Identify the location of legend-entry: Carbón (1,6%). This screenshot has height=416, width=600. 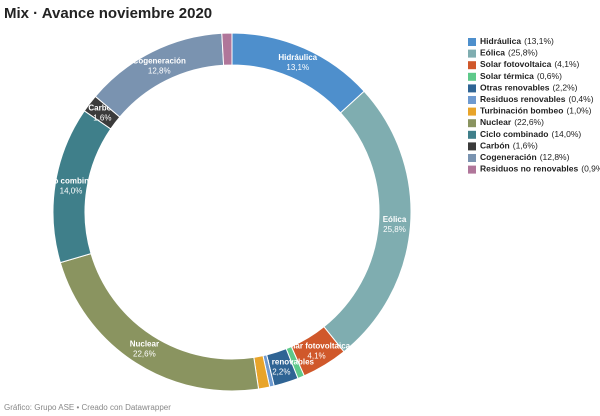
(509, 146).